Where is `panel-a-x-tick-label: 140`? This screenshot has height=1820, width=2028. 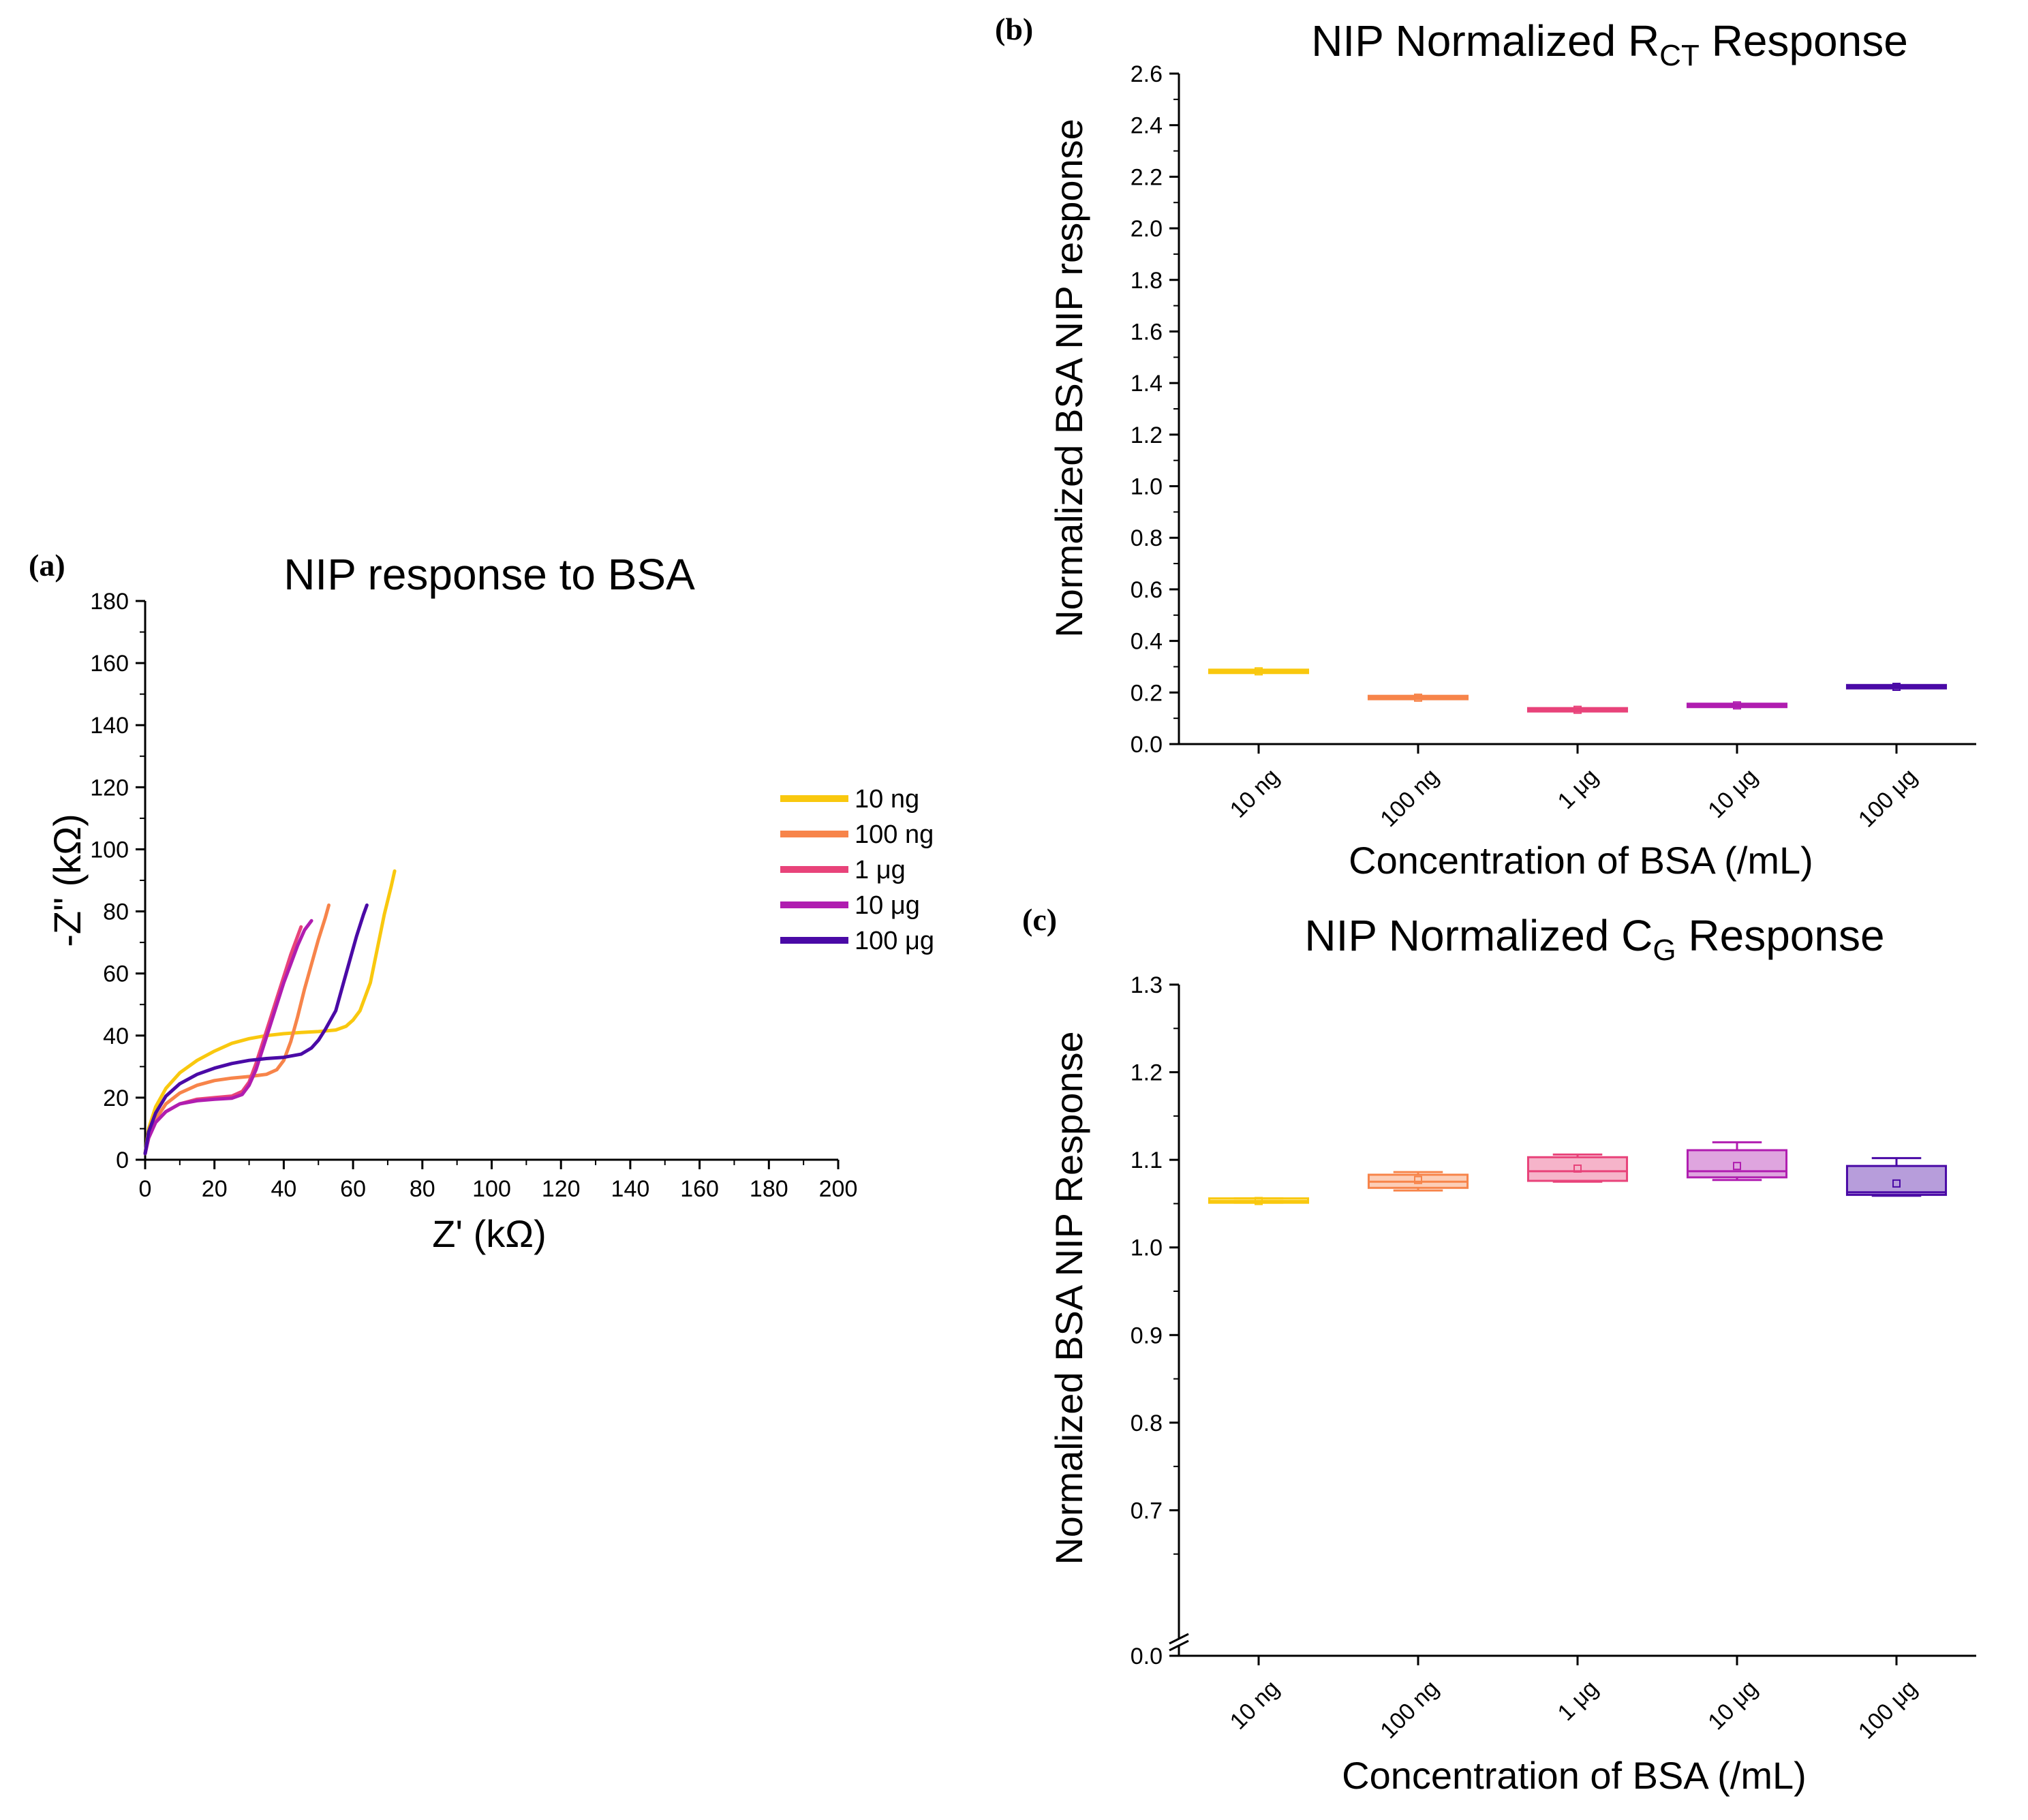 panel-a-x-tick-label: 140 is located at coordinates (630, 1189).